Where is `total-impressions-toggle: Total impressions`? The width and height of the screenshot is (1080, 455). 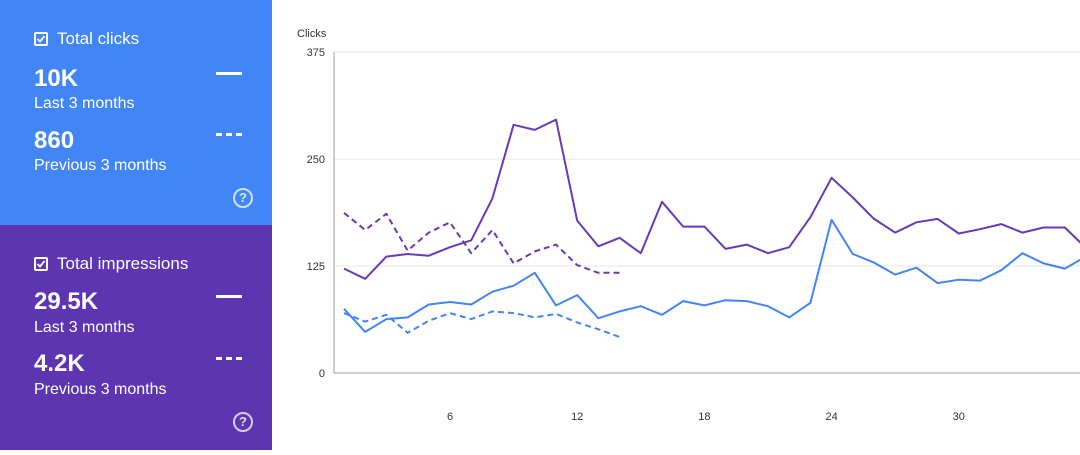
total-impressions-toggle: Total impressions is located at coordinates (111, 264).